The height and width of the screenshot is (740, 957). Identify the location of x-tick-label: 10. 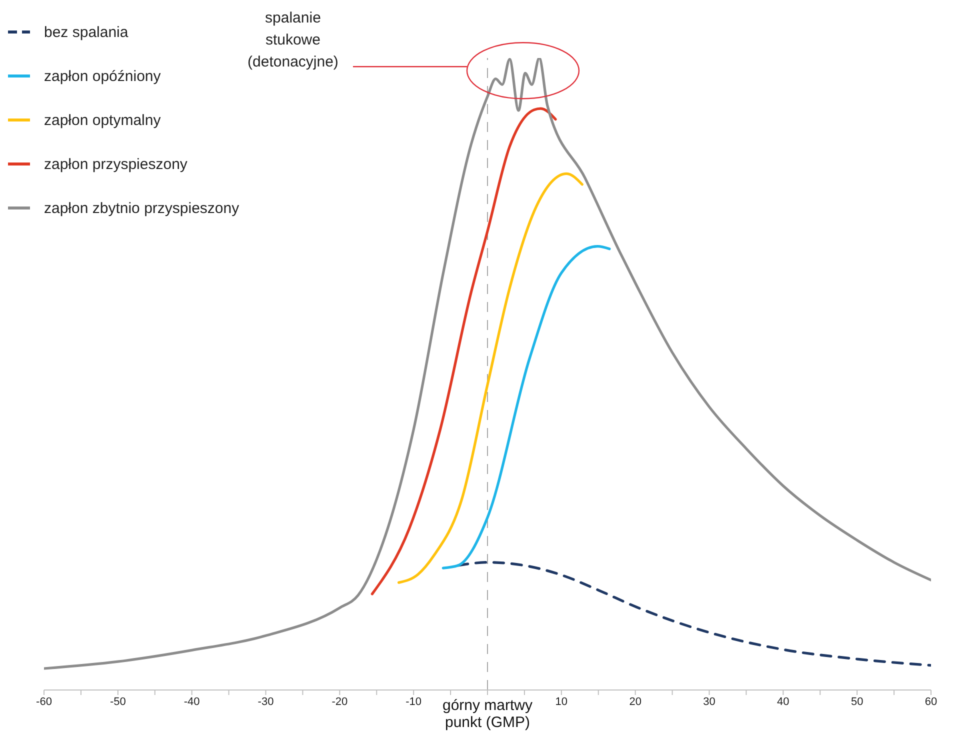
(561, 702).